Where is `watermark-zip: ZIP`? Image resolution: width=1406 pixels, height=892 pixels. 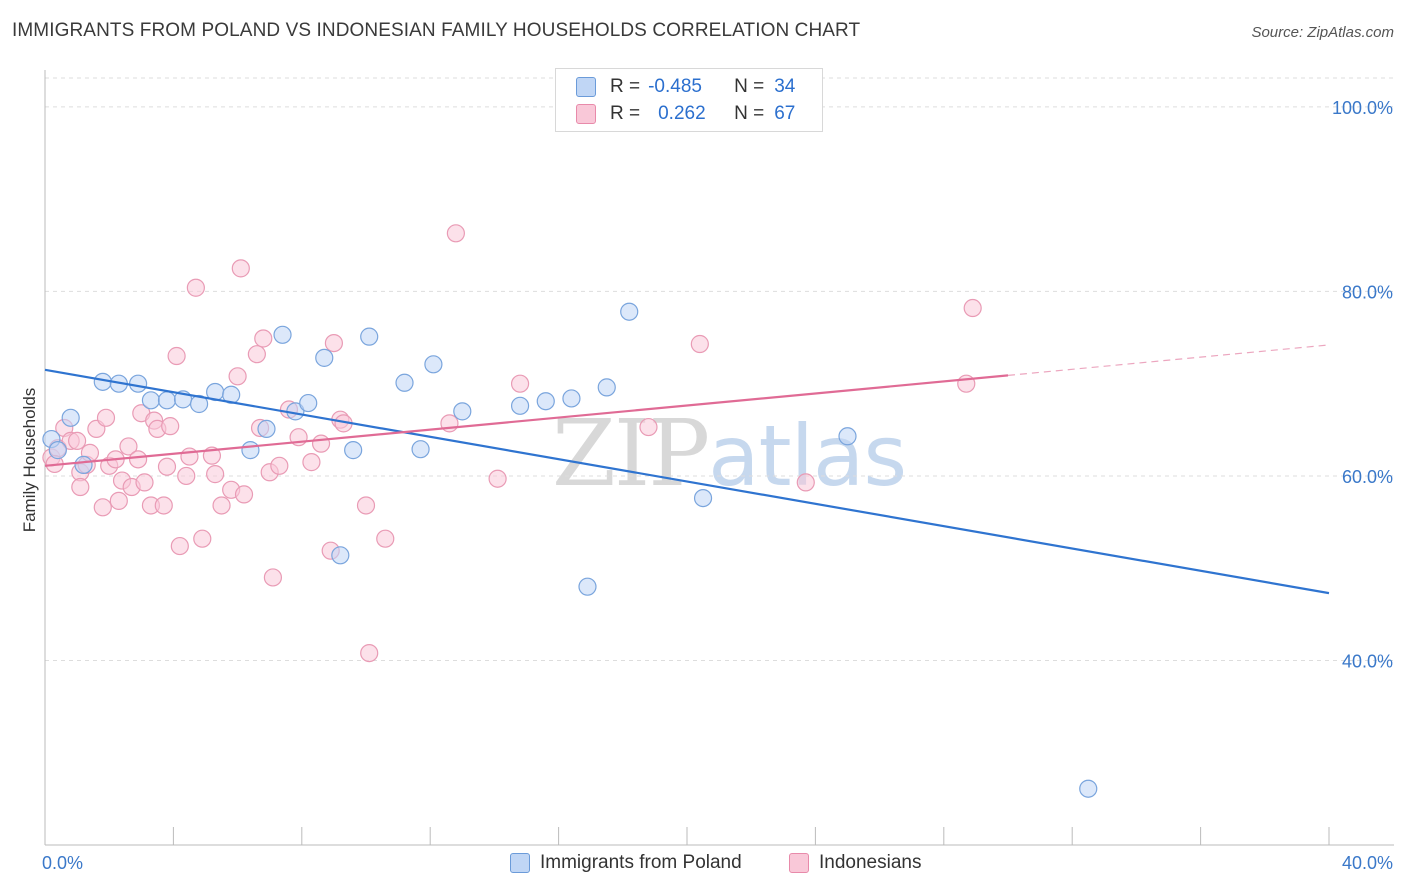 watermark-zip: ZIP is located at coordinates (631, 453).